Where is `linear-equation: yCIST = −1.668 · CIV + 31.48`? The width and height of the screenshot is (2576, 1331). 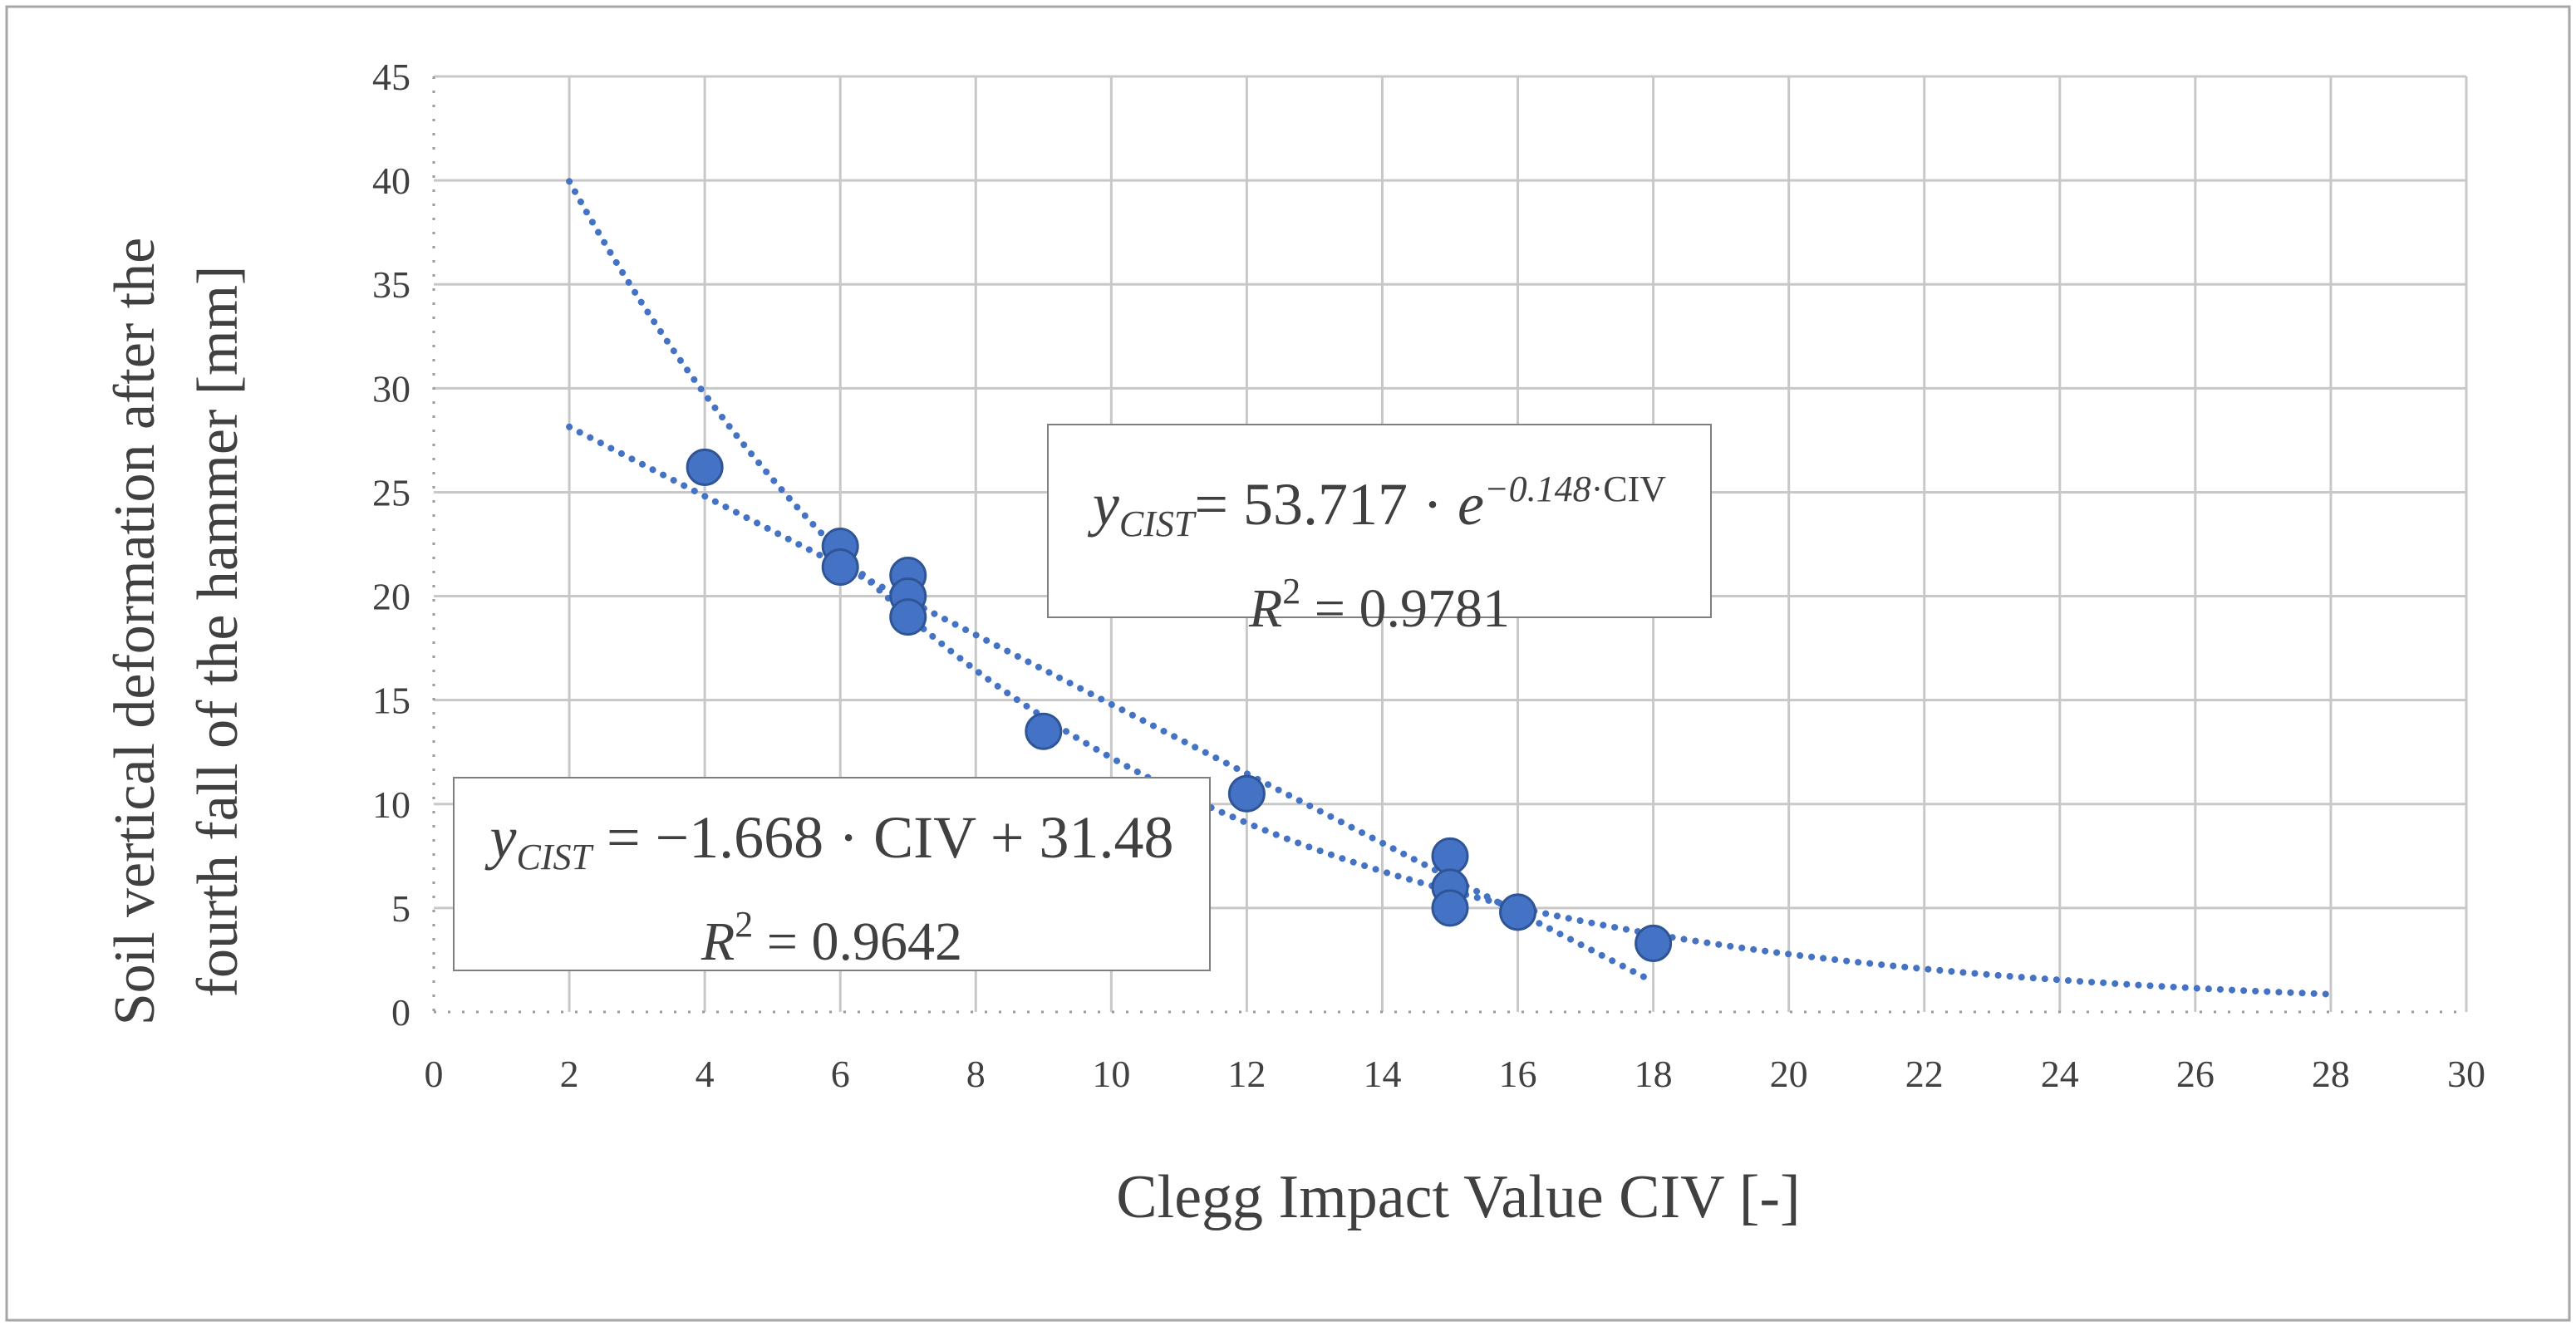 linear-equation: yCIST = −1.668 · CIV + 31.48 is located at coordinates (832, 847).